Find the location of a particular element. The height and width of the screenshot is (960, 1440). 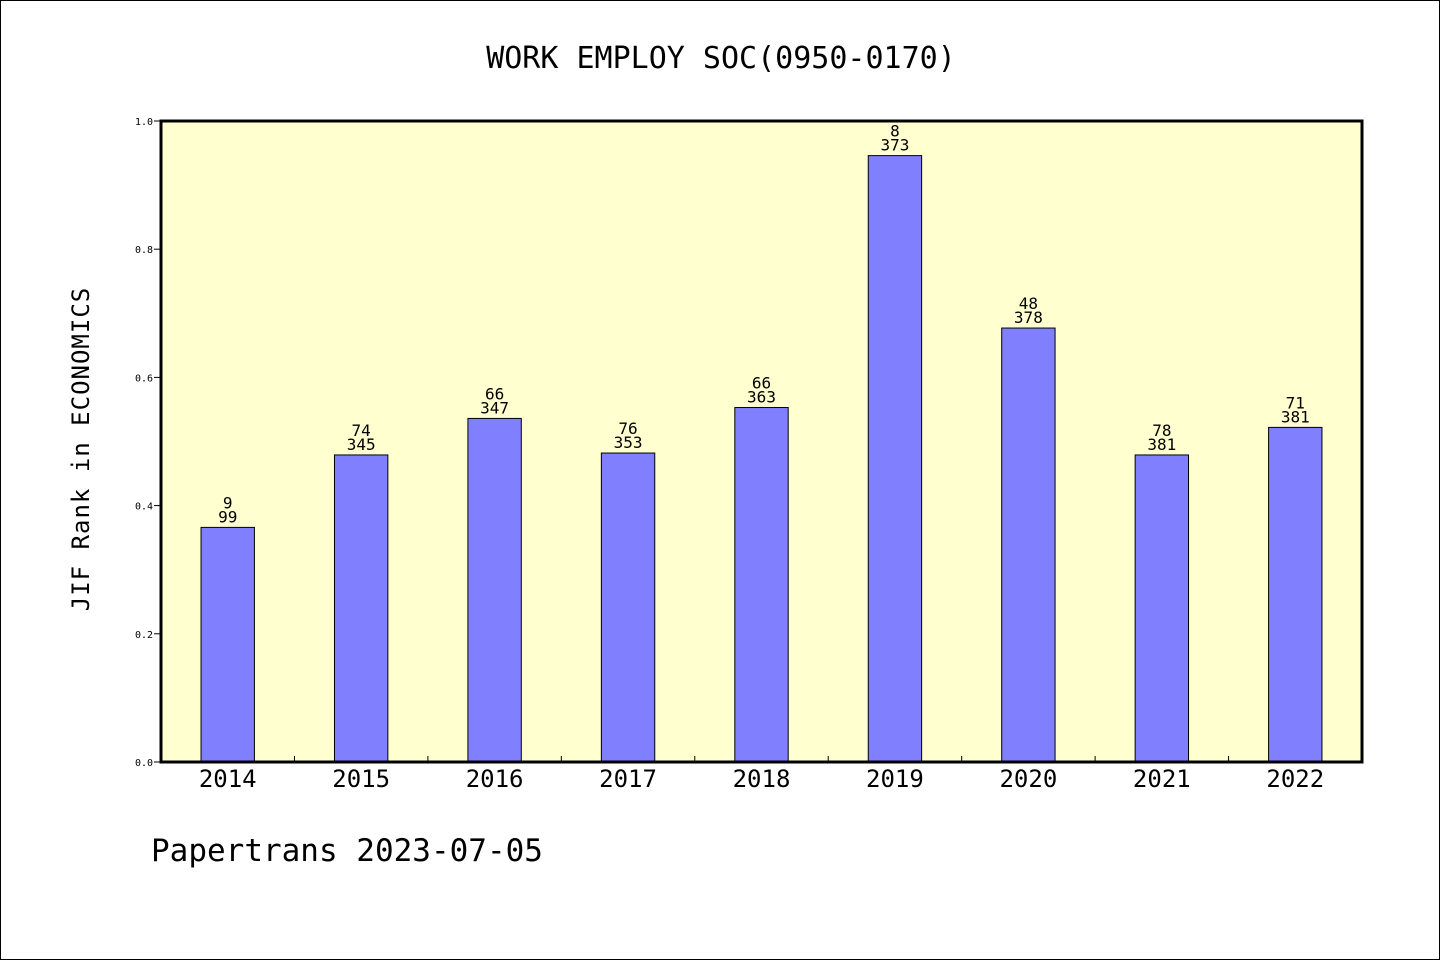

bar-rank-label: 76 is located at coordinates (627, 428).